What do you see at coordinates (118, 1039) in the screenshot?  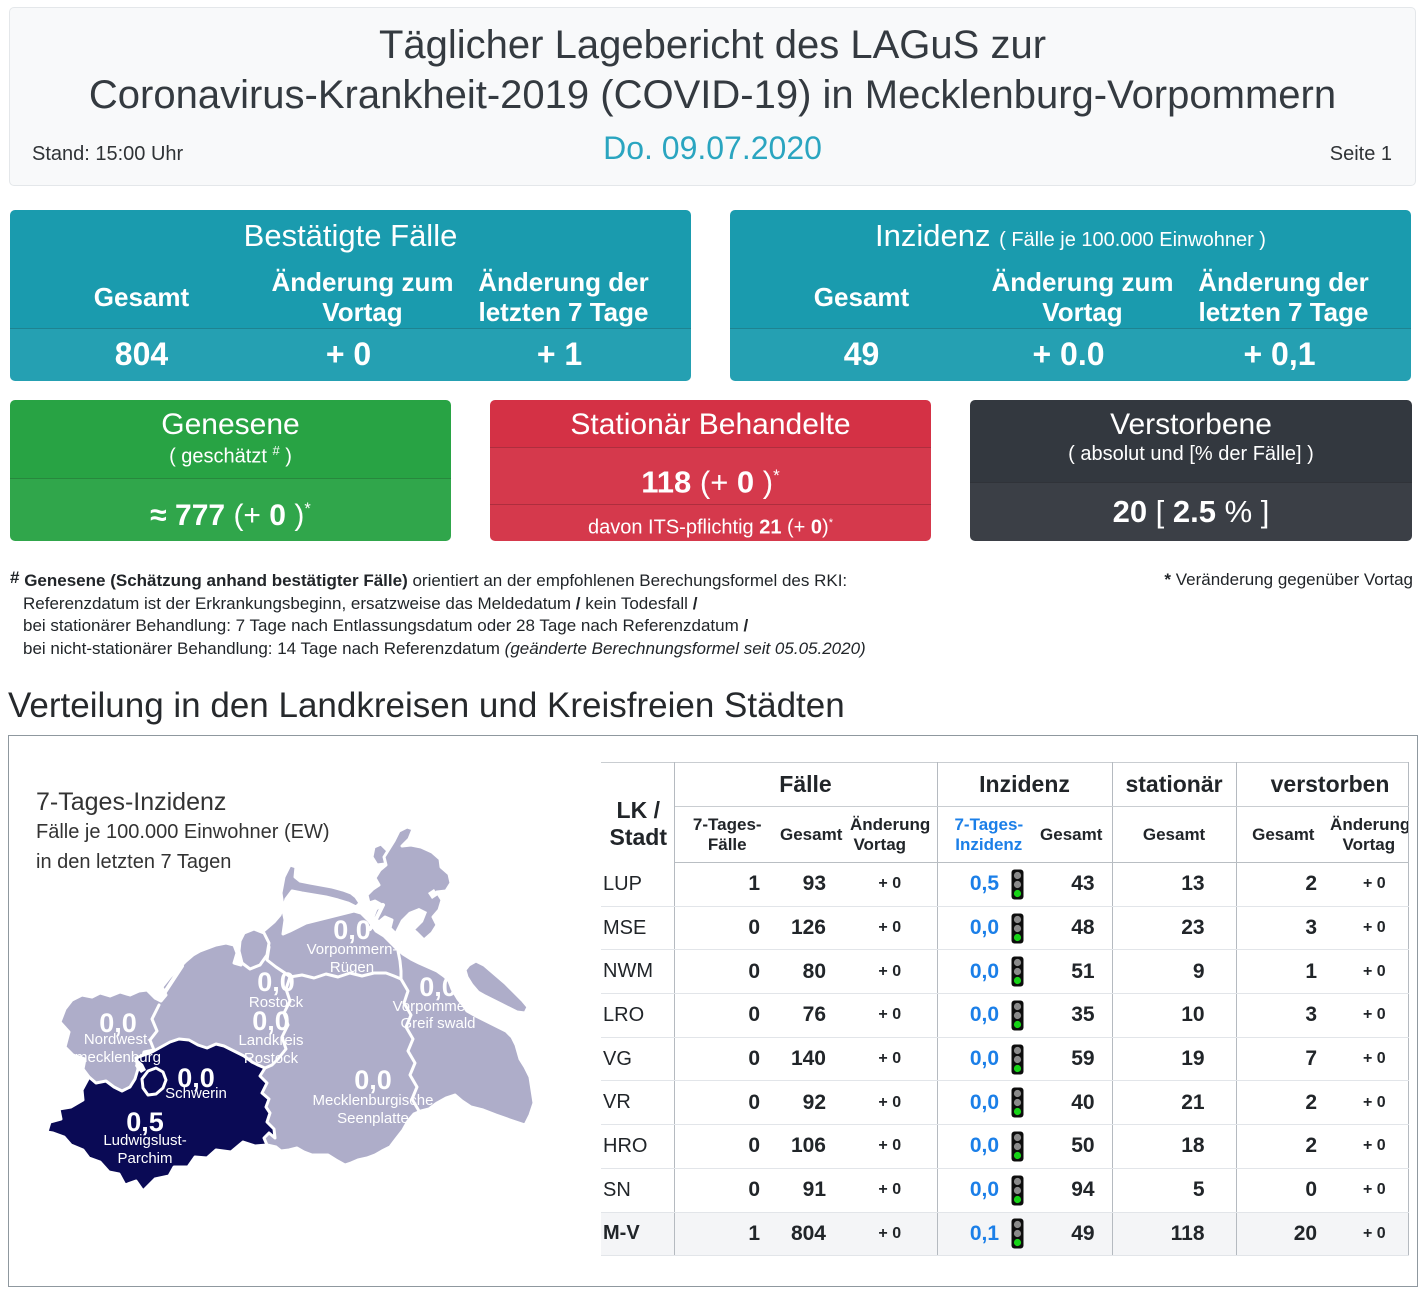 I see `svg-text: Nordwest-` at bounding box center [118, 1039].